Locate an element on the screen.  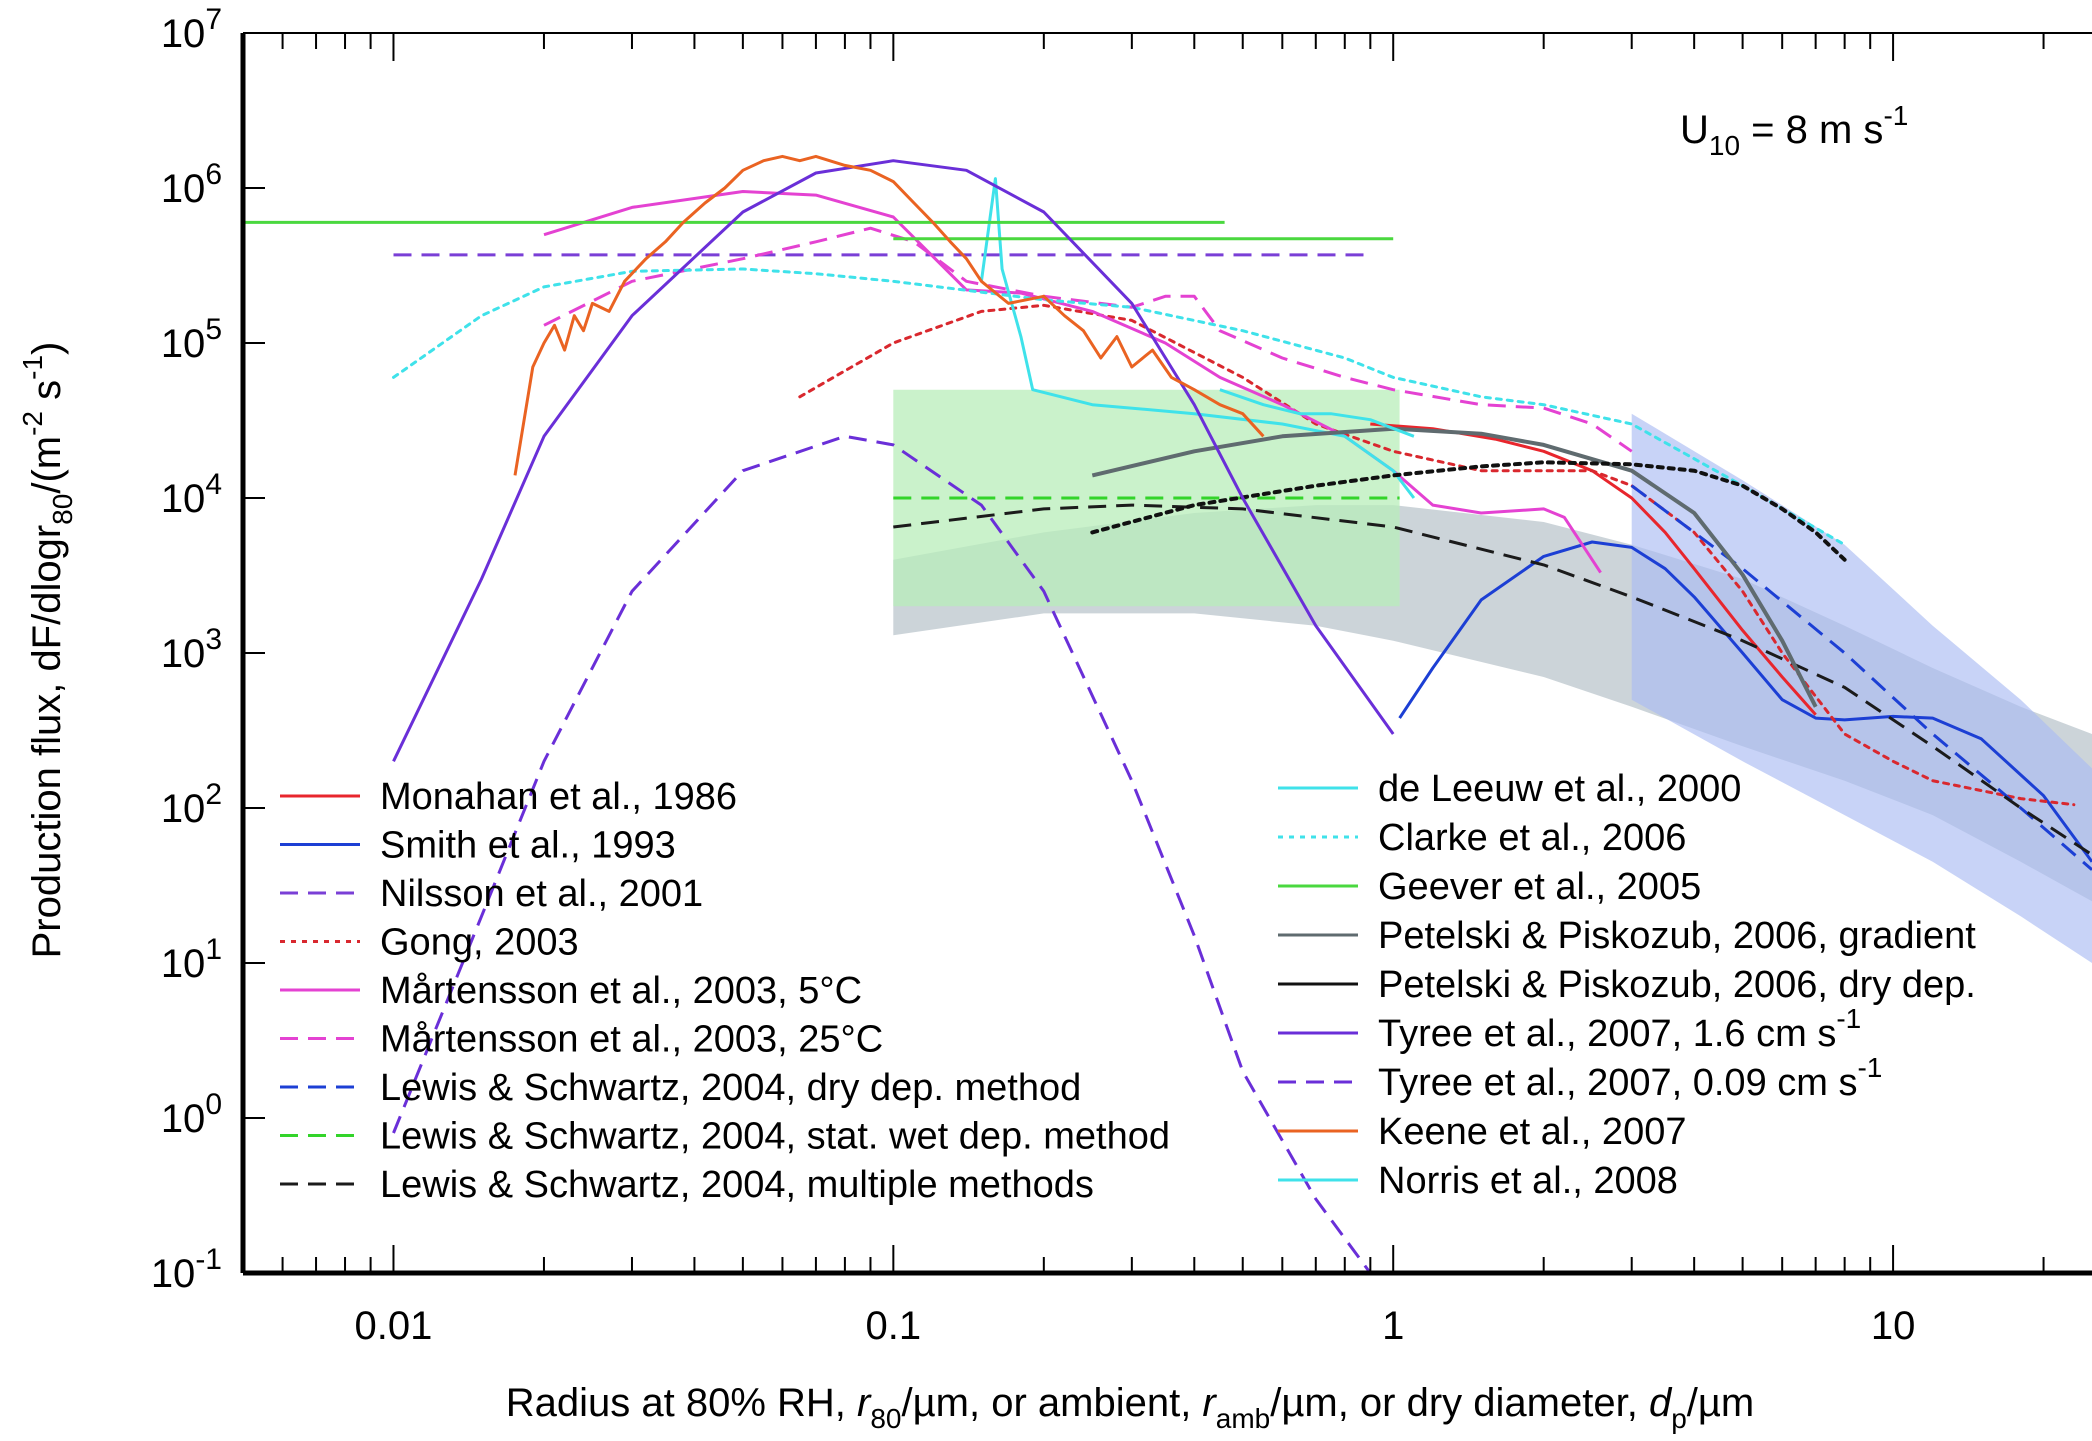
legend-right-label-7: Keene et al., 2007 is located at coordinates (1532, 1132).